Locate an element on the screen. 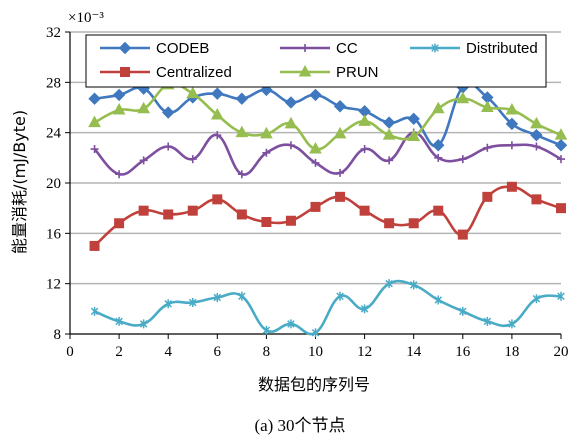 This screenshot has height=444, width=570. x-tick-labels: 0 2 4 6 8 10 12 14 16 18 20 is located at coordinates (317, 352).